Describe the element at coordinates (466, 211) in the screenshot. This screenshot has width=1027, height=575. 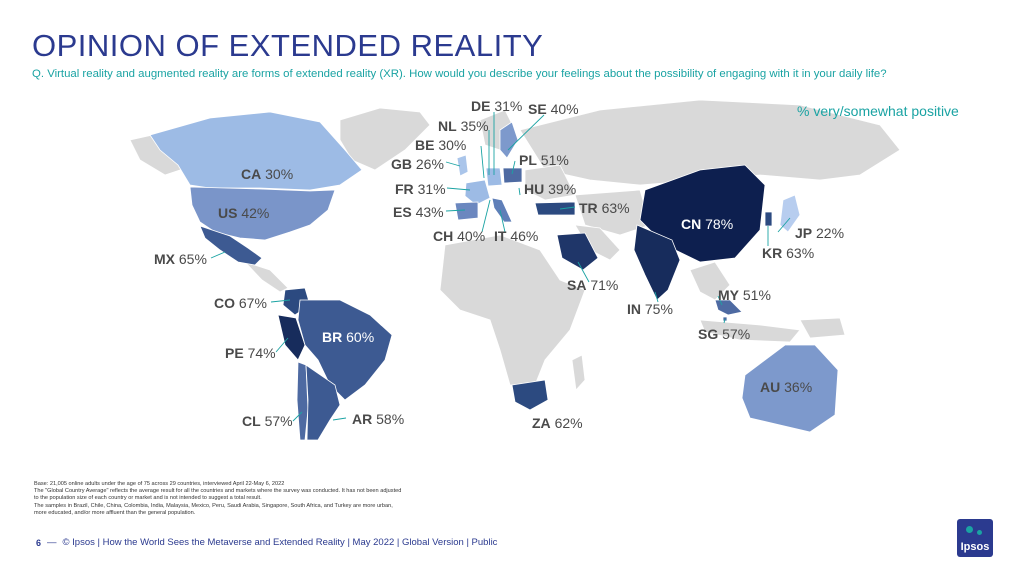
I see `es-shape` at that location.